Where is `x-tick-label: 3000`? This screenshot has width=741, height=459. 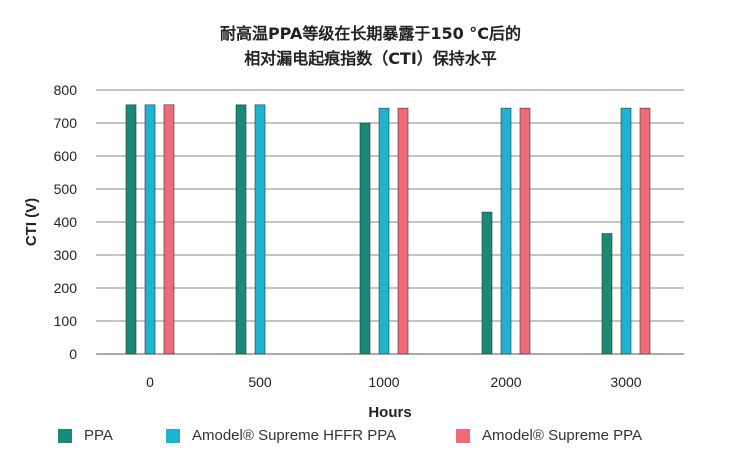 x-tick-label: 3000 is located at coordinates (625, 382).